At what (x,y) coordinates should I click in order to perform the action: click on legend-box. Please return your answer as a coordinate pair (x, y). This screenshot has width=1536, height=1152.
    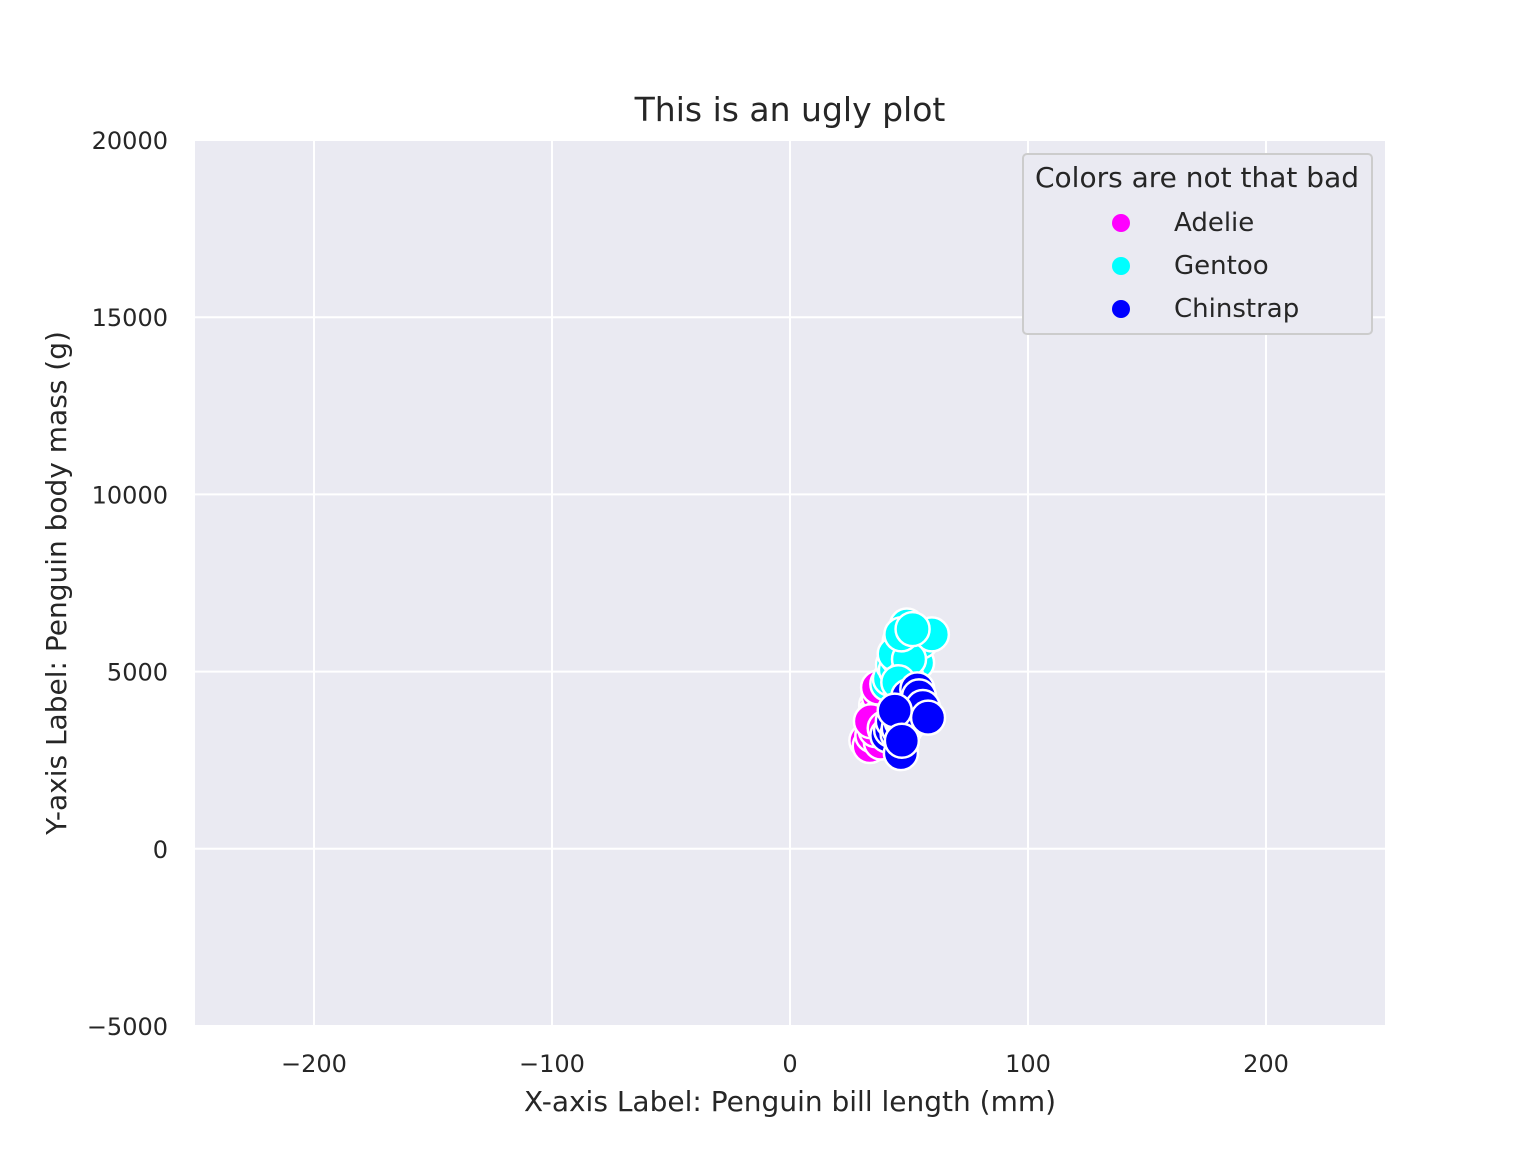
    Looking at the image, I should click on (1197, 244).